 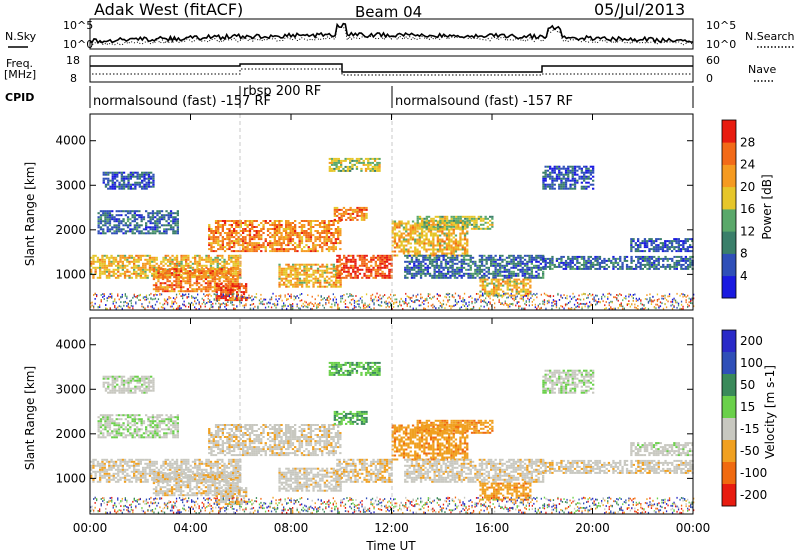 I want to click on beam-title: Beam 04, so click(x=388, y=12).